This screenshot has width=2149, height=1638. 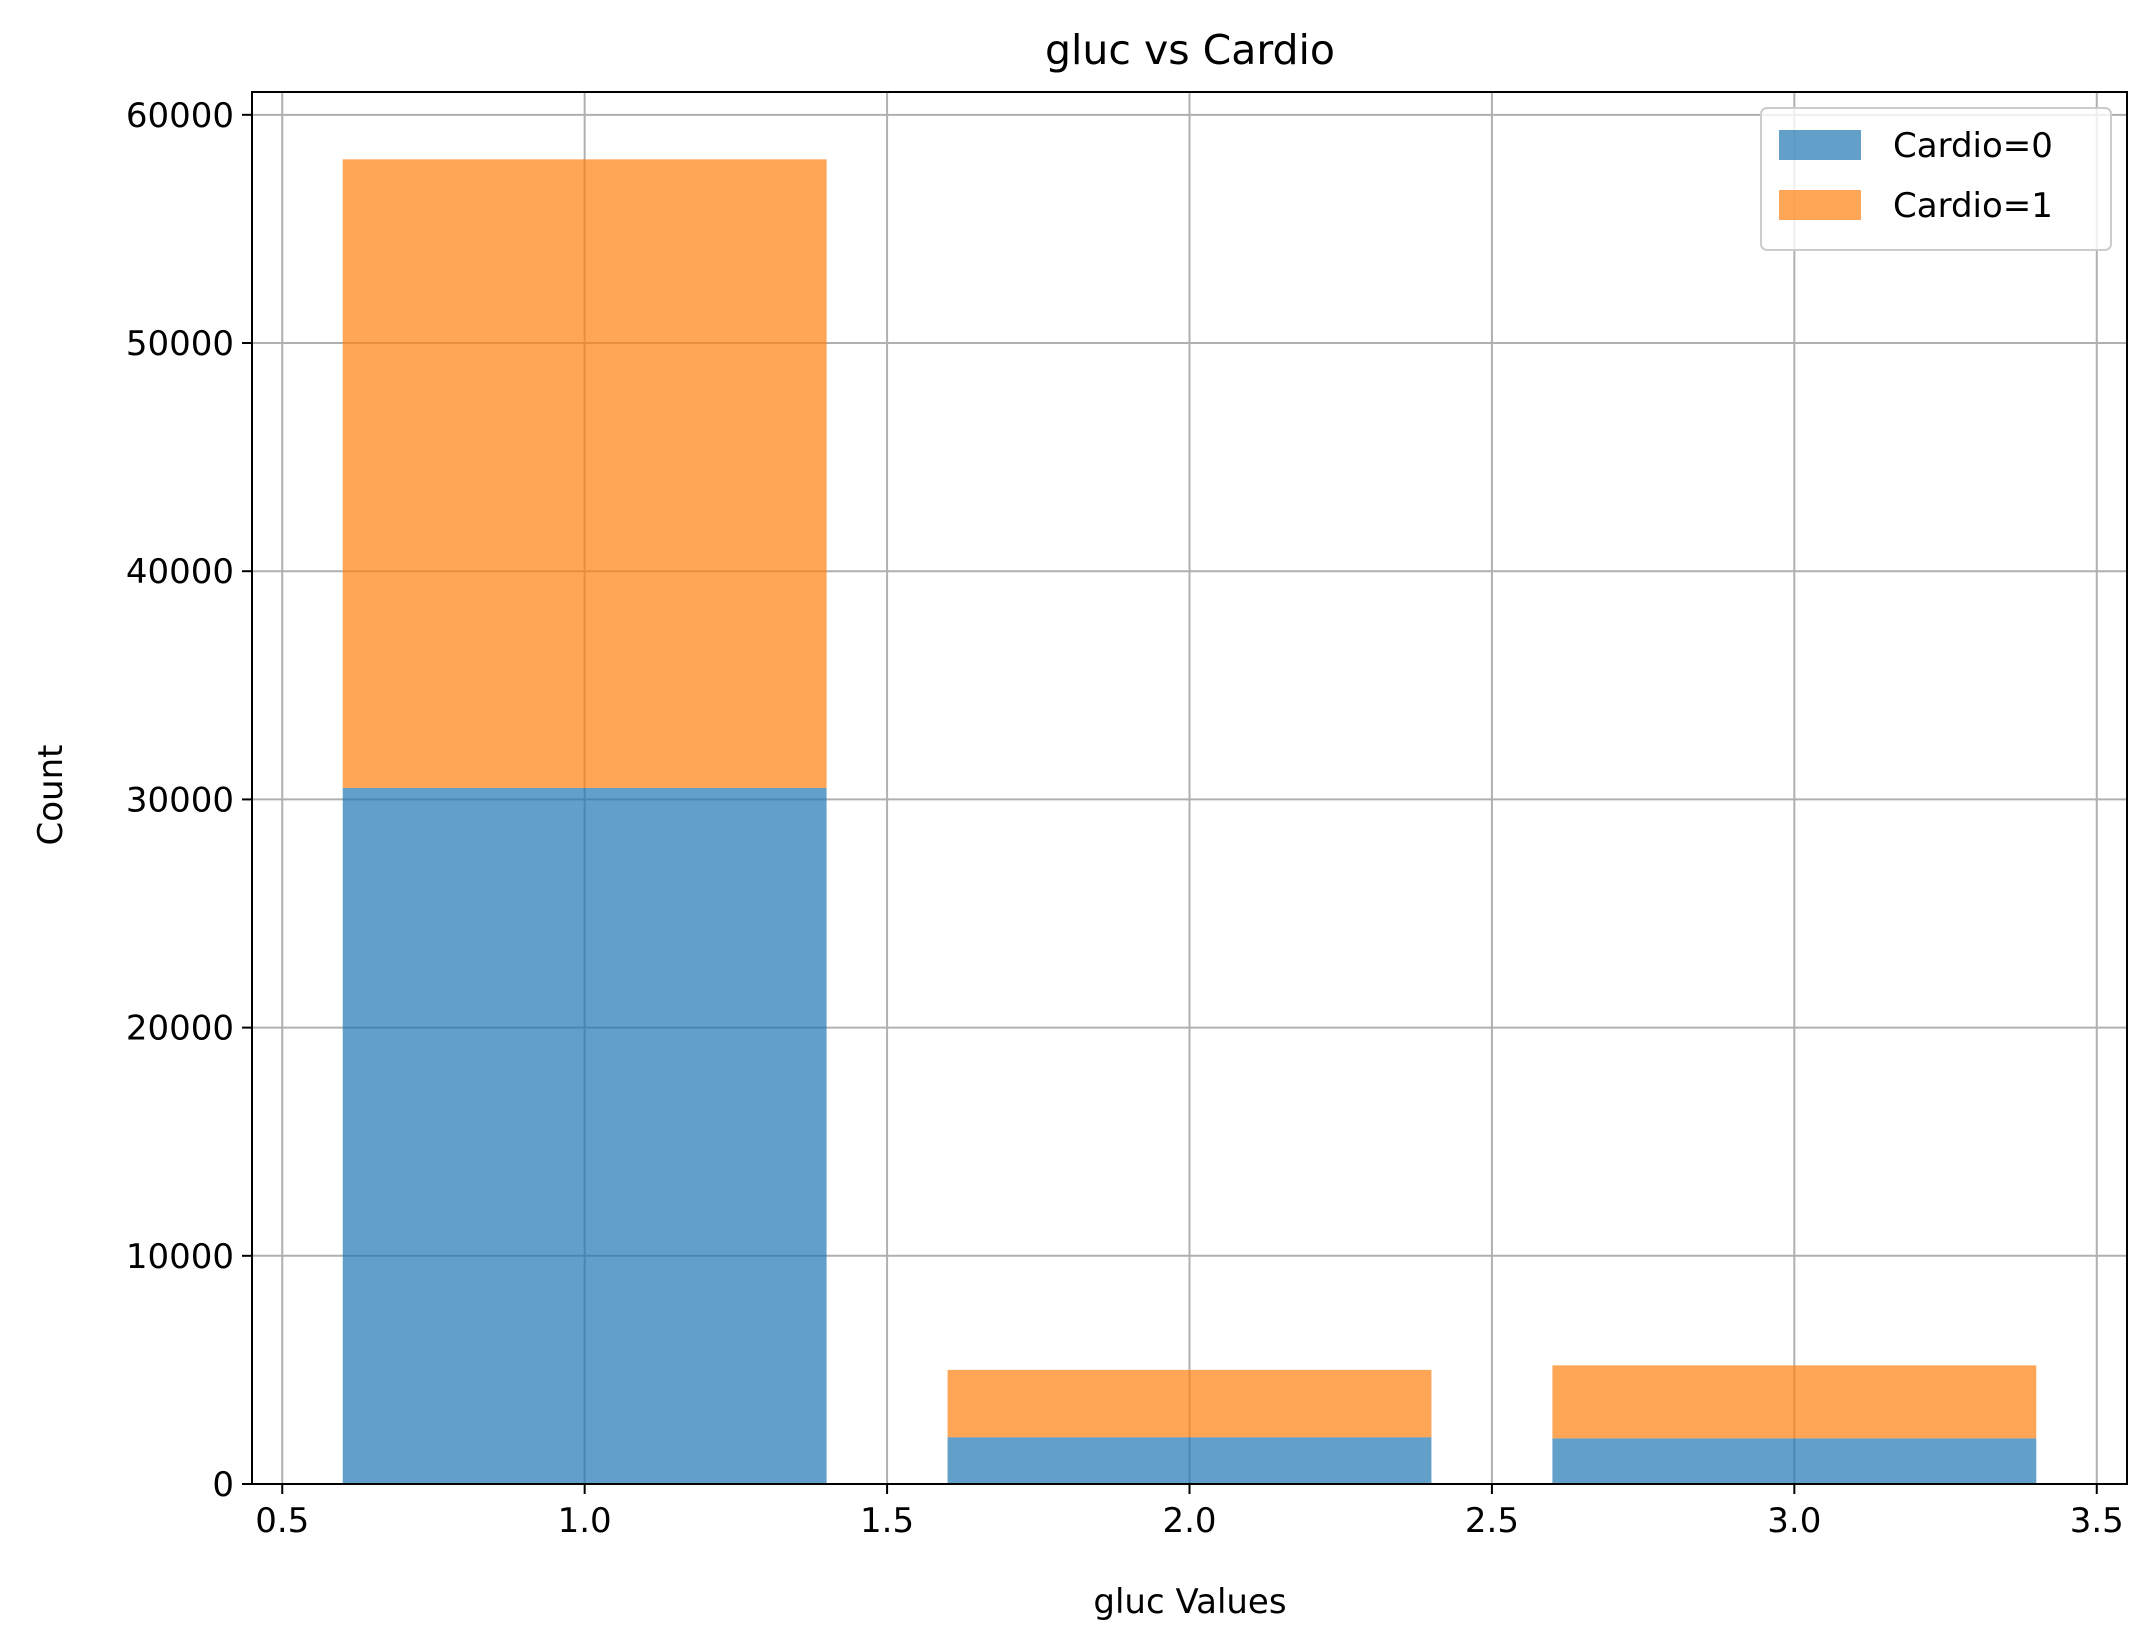 I want to click on x-tick-label-0: 0.5, so click(x=282, y=1521).